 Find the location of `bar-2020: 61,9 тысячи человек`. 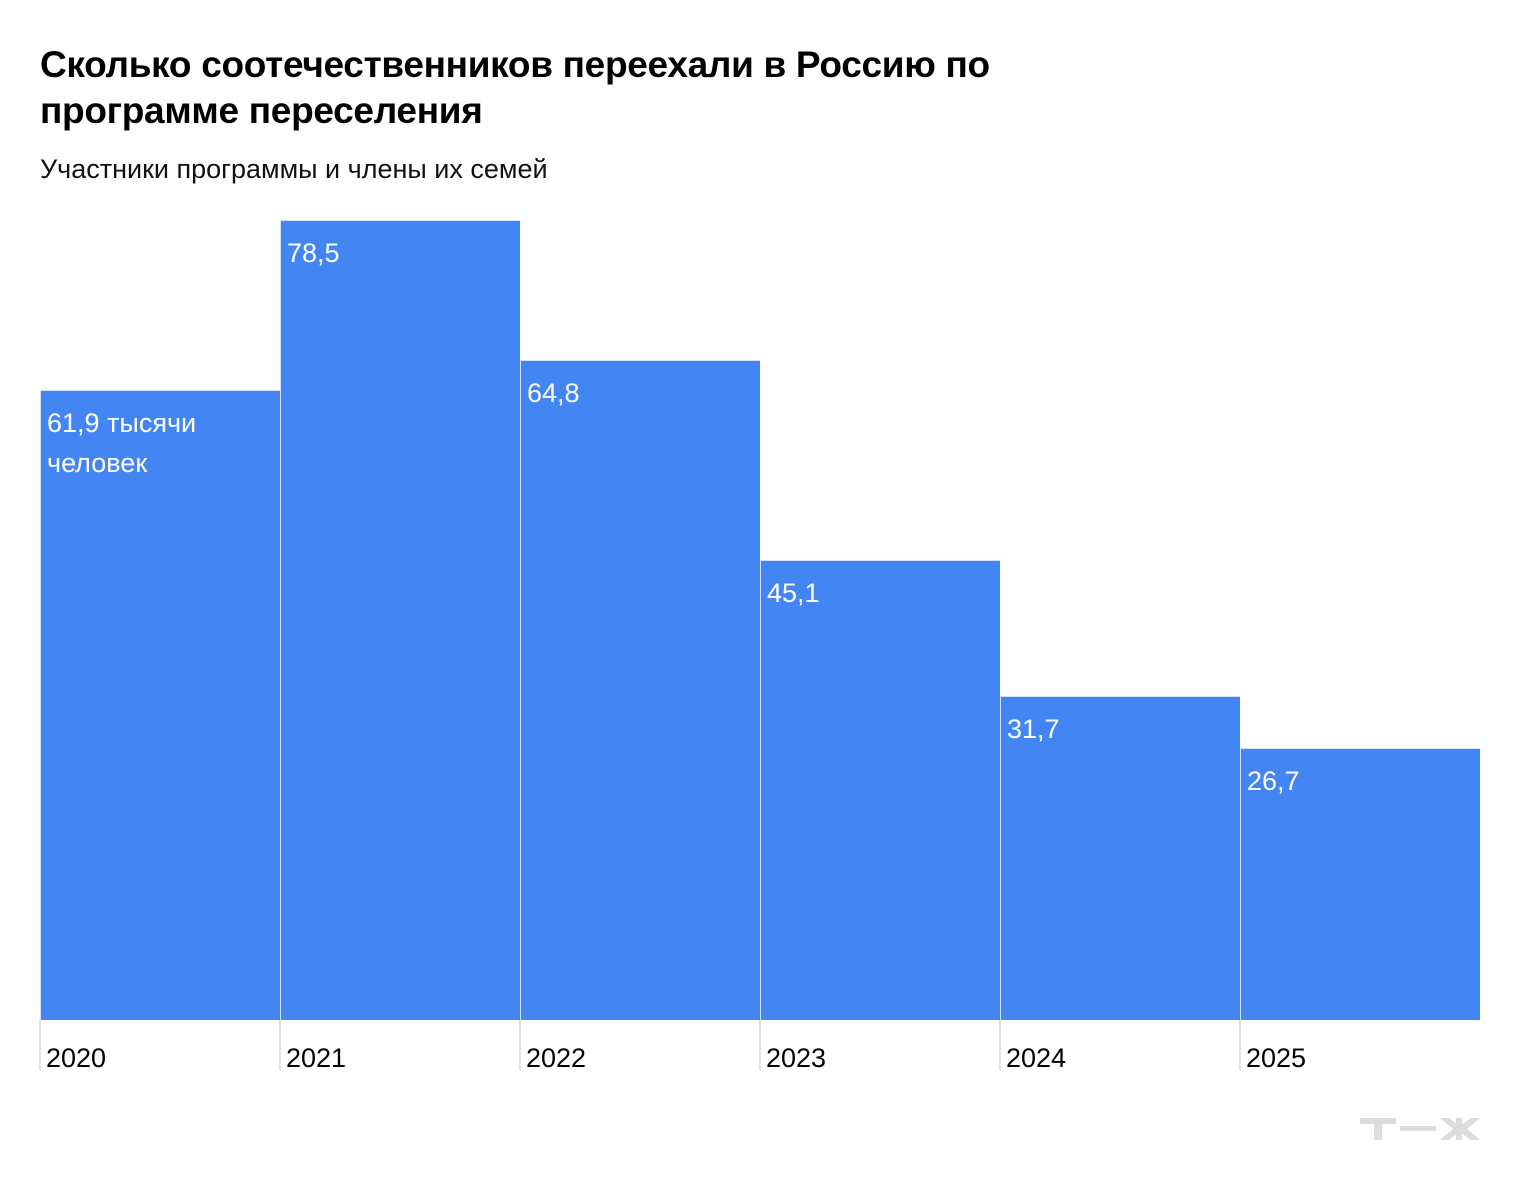

bar-2020: 61,9 тысячи человек is located at coordinates (160, 705).